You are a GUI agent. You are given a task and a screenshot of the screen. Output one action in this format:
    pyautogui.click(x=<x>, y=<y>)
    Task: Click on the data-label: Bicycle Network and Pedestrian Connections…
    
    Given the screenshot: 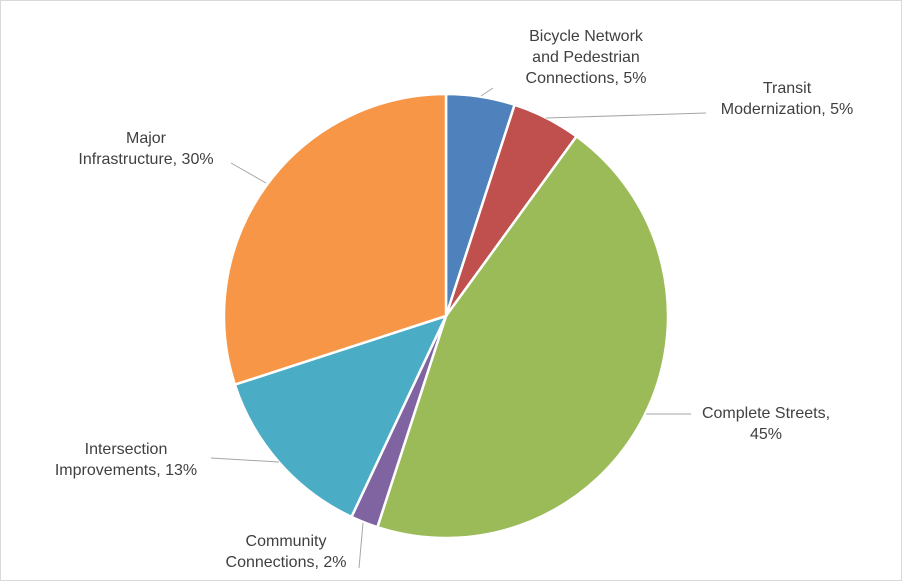 What is the action you would take?
    pyautogui.click(x=586, y=57)
    